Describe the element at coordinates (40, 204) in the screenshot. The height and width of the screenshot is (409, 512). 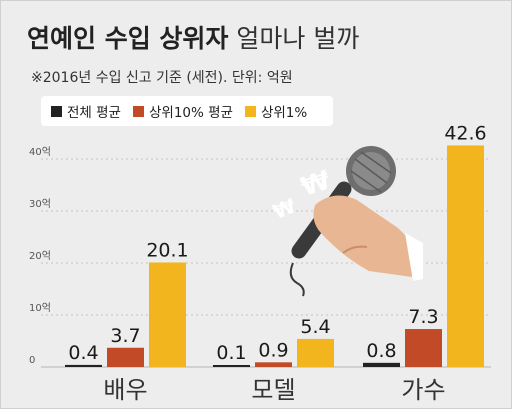
I see `y-tick-label: 30억` at that location.